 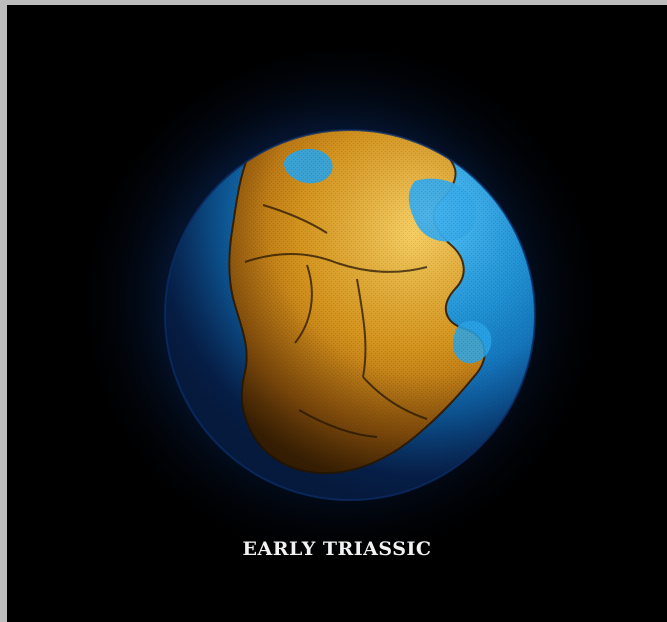 I want to click on caption-text: EARLY TRIASSIC, so click(x=337, y=549).